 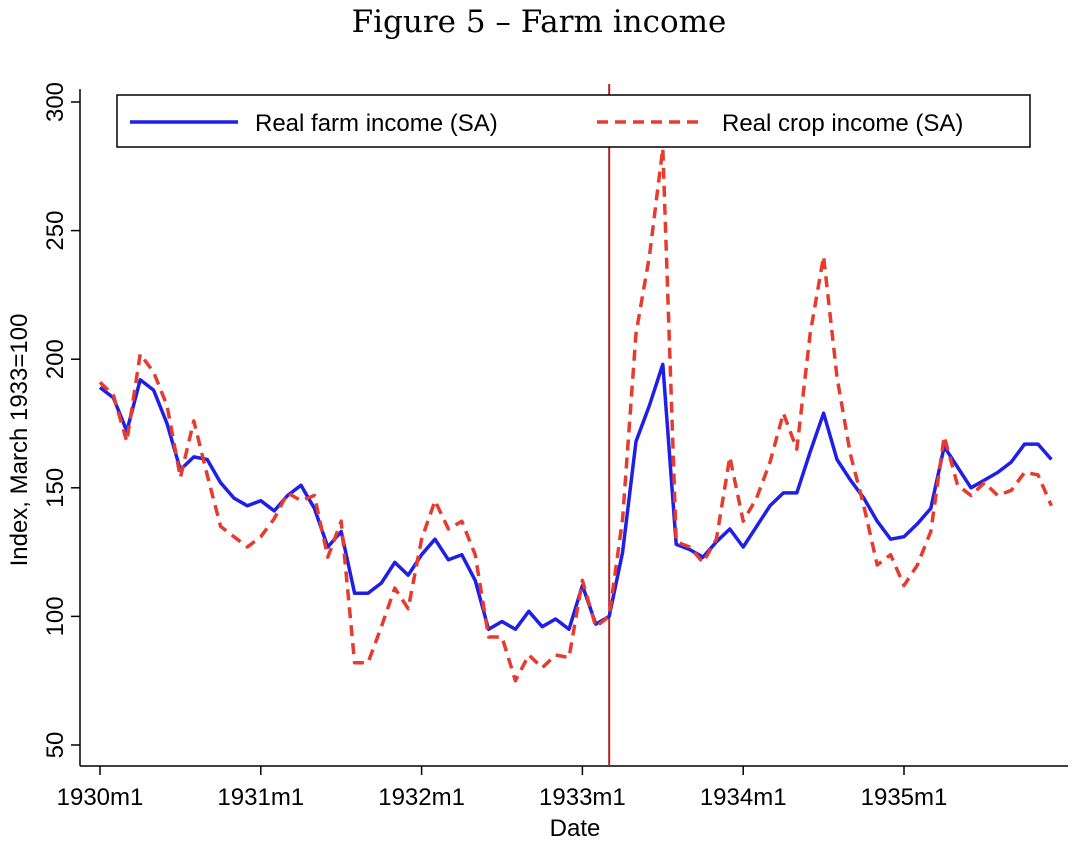 I want to click on legend-label-1: Real farm income (SA), so click(x=376, y=123).